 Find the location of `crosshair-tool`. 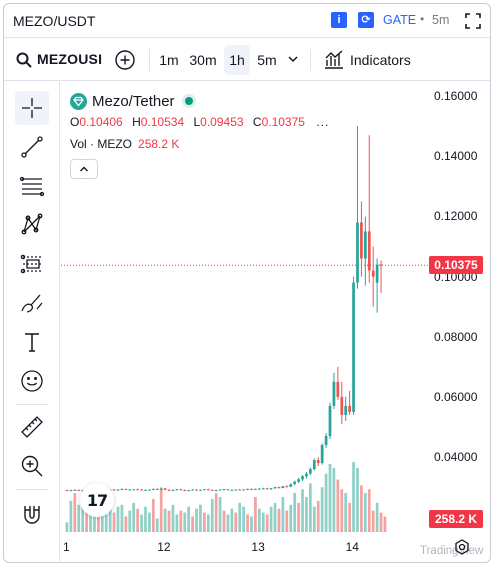

crosshair-tool is located at coordinates (32, 108).